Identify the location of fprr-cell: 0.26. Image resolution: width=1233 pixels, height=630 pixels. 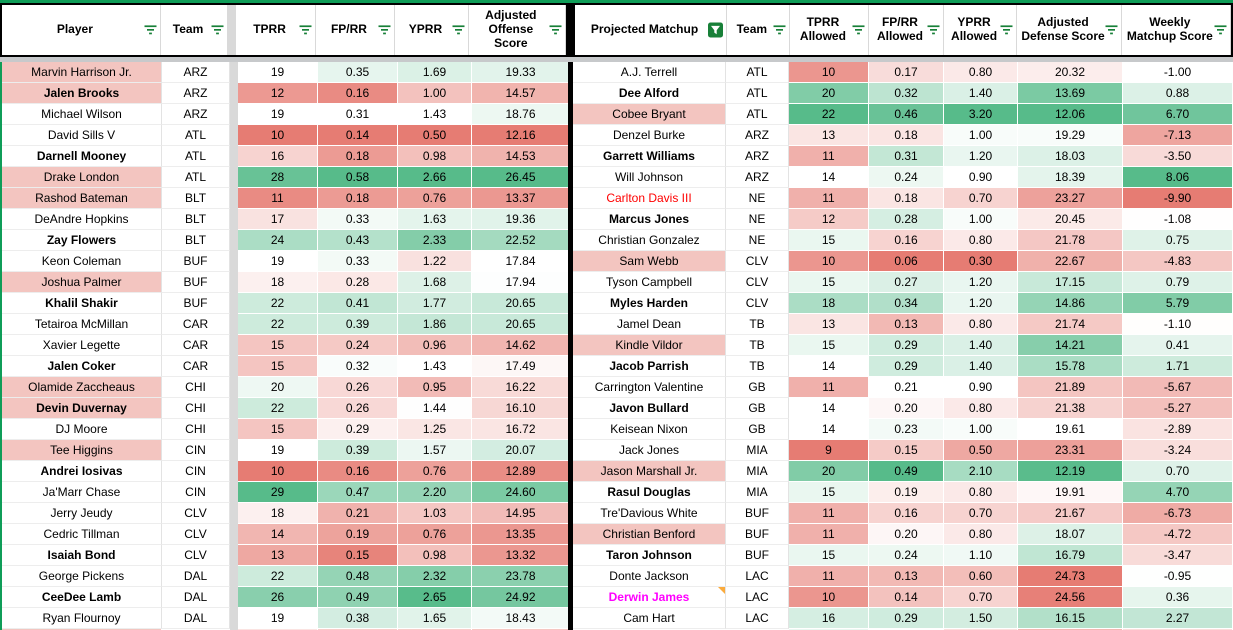
(358, 387).